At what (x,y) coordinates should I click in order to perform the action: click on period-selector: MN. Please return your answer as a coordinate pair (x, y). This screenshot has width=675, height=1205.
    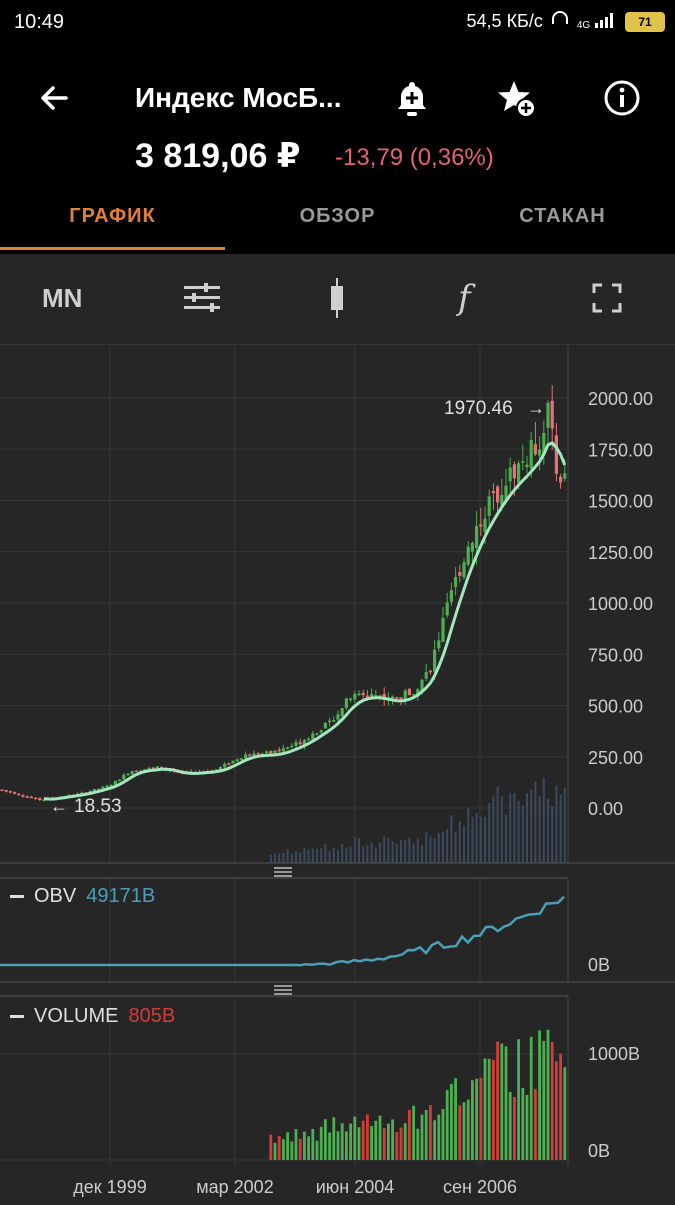
    Looking at the image, I should click on (62, 297).